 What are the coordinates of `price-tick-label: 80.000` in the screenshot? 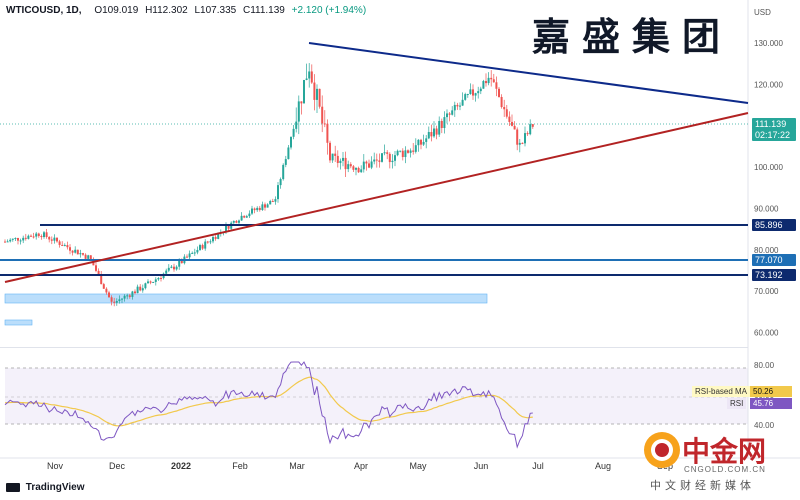 It's located at (766, 250).